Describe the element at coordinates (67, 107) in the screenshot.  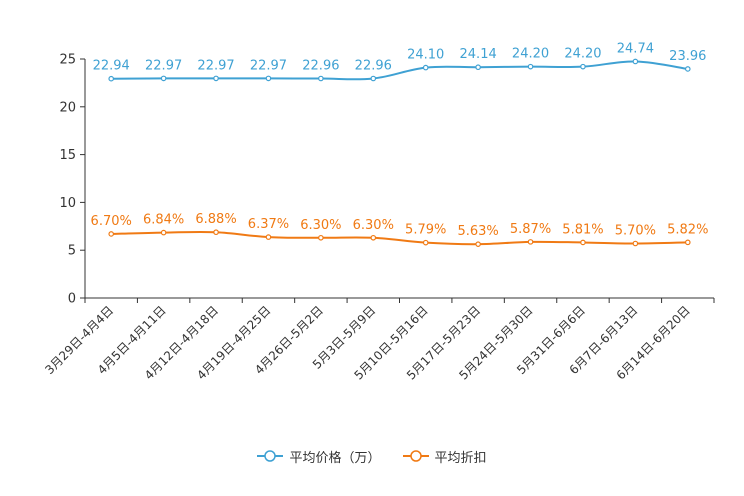
I see `y-tick-label: 20` at that location.